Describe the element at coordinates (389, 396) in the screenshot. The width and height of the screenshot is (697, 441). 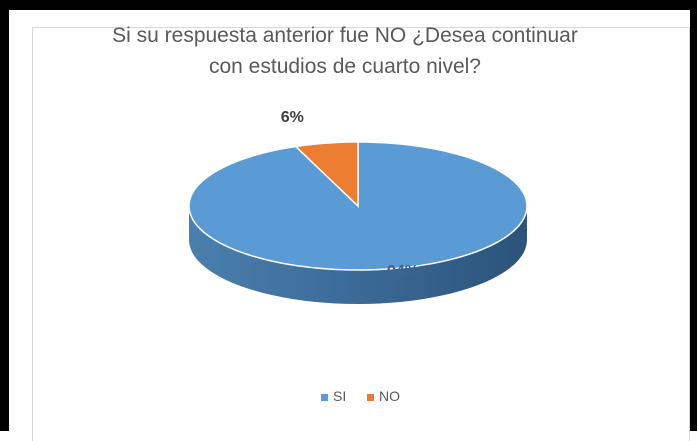
I see `legend-label-no: NO` at that location.